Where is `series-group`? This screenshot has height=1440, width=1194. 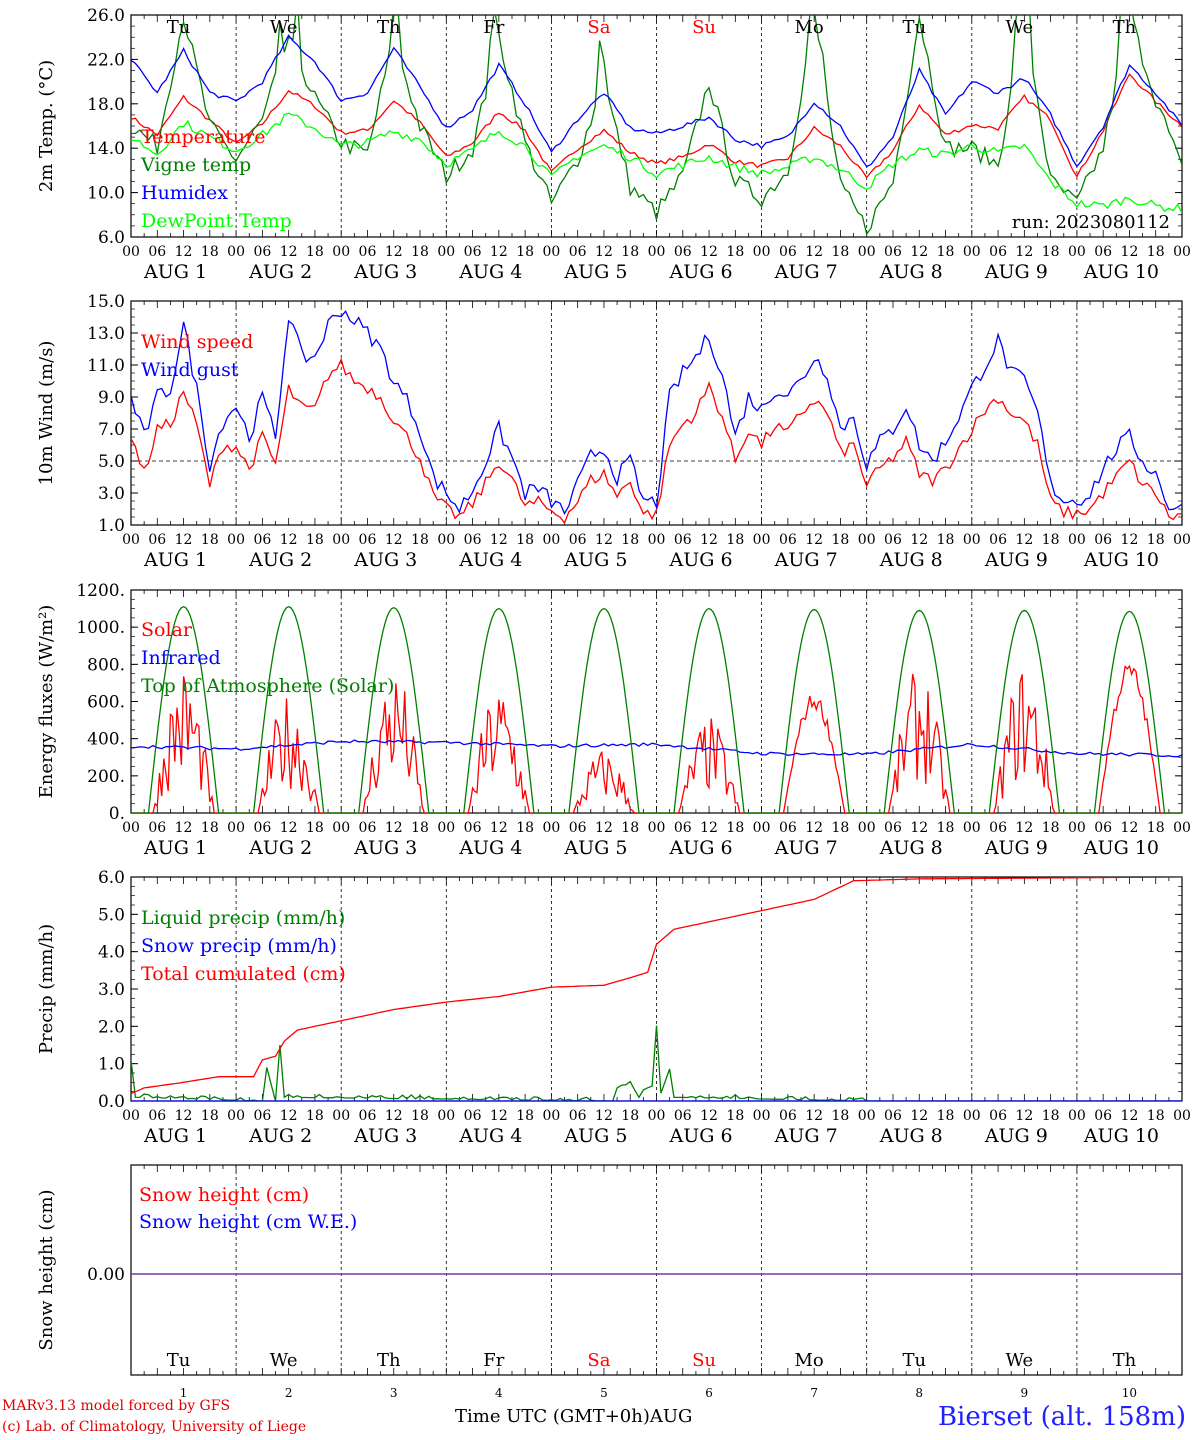
series-group is located at coordinates (656, 709).